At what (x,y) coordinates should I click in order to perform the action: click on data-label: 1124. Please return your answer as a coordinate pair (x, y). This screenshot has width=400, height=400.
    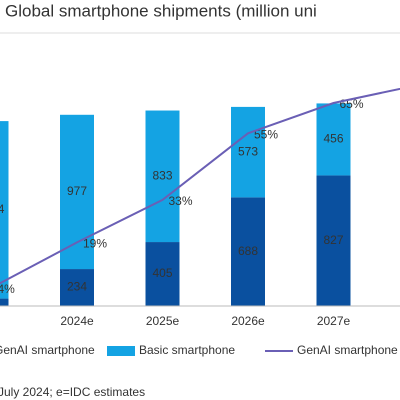
    Looking at the image, I should click on (2, 209).